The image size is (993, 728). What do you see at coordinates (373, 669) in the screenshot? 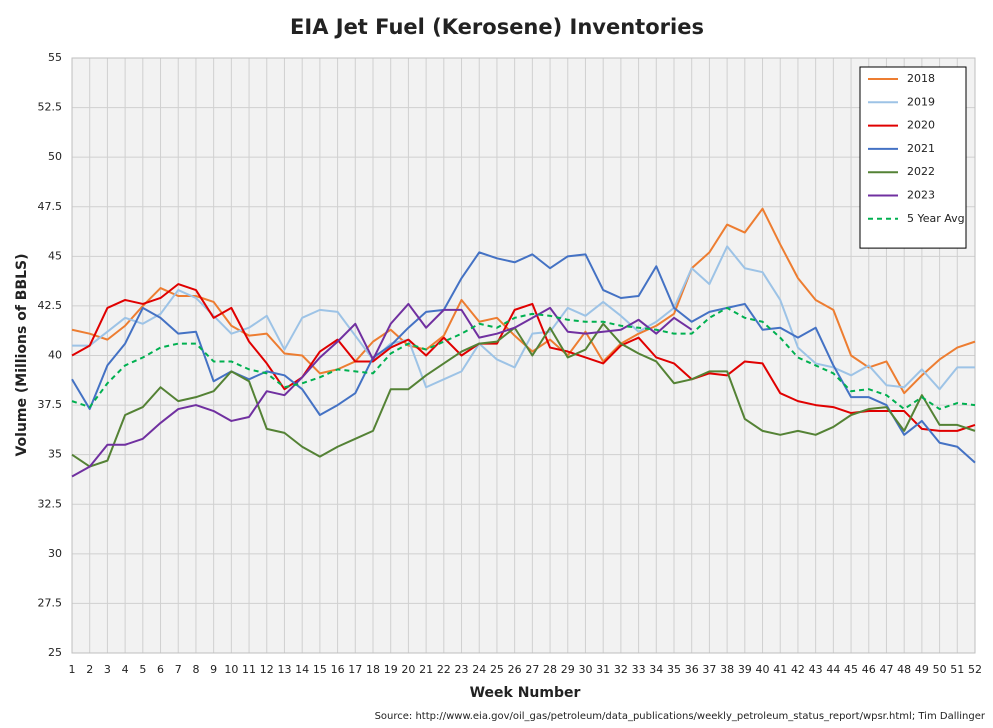
I see `x-tick-label: 18` at bounding box center [373, 669].